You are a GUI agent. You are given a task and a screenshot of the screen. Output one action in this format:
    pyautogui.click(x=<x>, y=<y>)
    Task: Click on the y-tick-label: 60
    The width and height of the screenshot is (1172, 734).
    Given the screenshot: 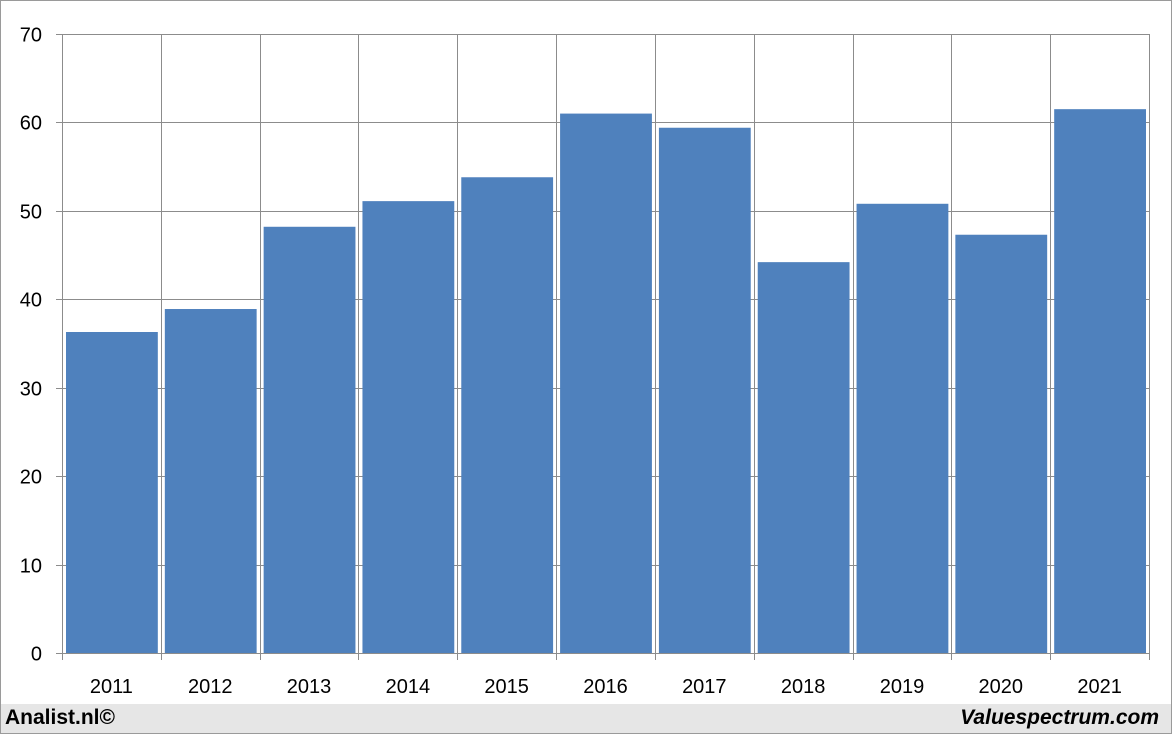 What is the action you would take?
    pyautogui.click(x=31, y=124)
    